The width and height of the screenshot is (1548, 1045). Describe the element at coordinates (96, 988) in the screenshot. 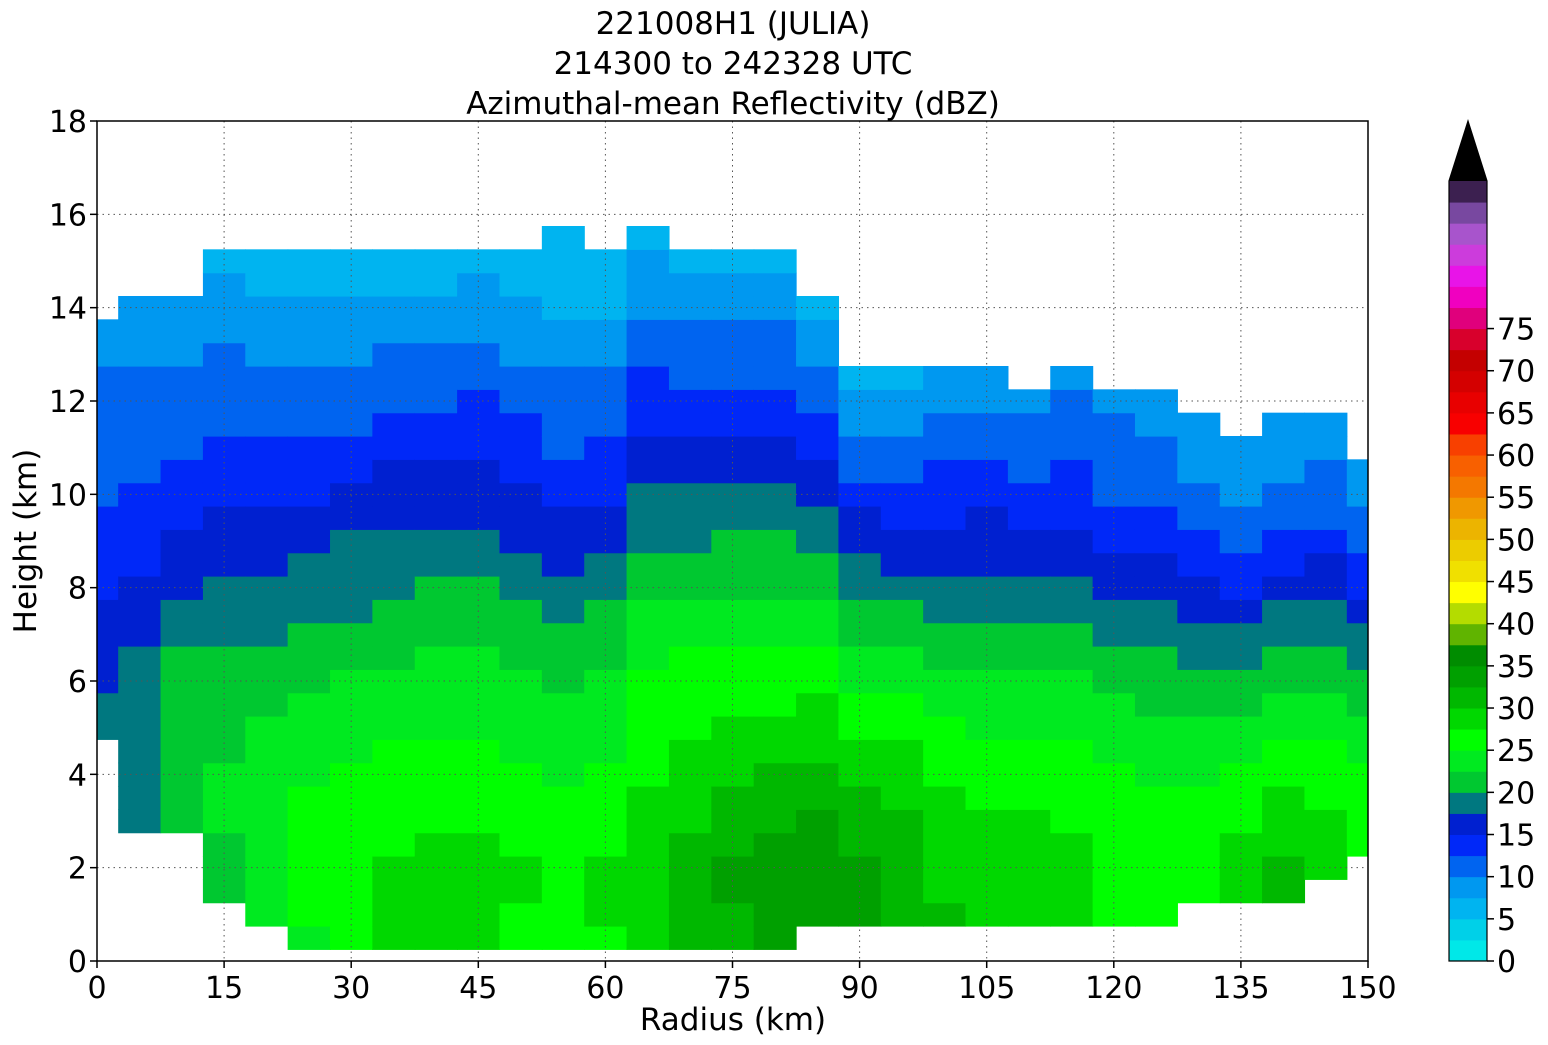

I see `x-tick-label: 0` at that location.